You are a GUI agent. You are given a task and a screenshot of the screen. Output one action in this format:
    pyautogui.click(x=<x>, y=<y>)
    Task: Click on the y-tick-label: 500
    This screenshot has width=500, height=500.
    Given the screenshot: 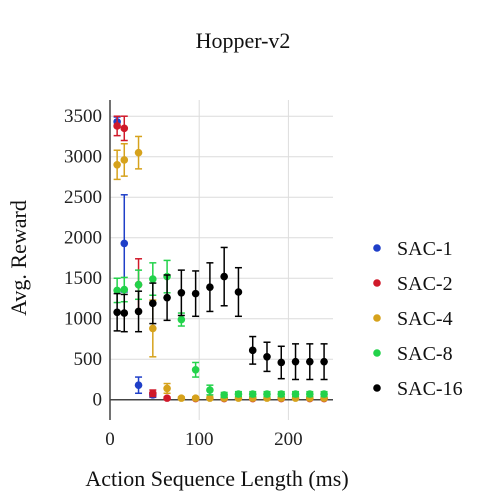 What is the action you would take?
    pyautogui.click(x=88, y=359)
    